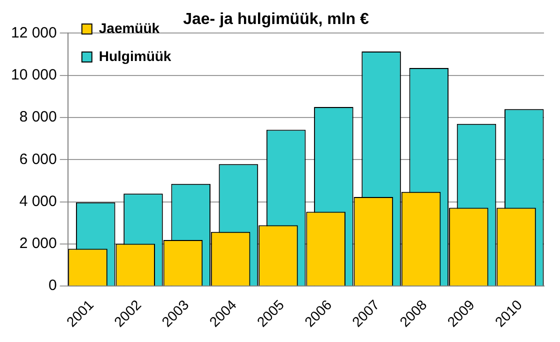  I want to click on chart-title: Jae- ja hulgimüük, mln €, so click(276, 19).